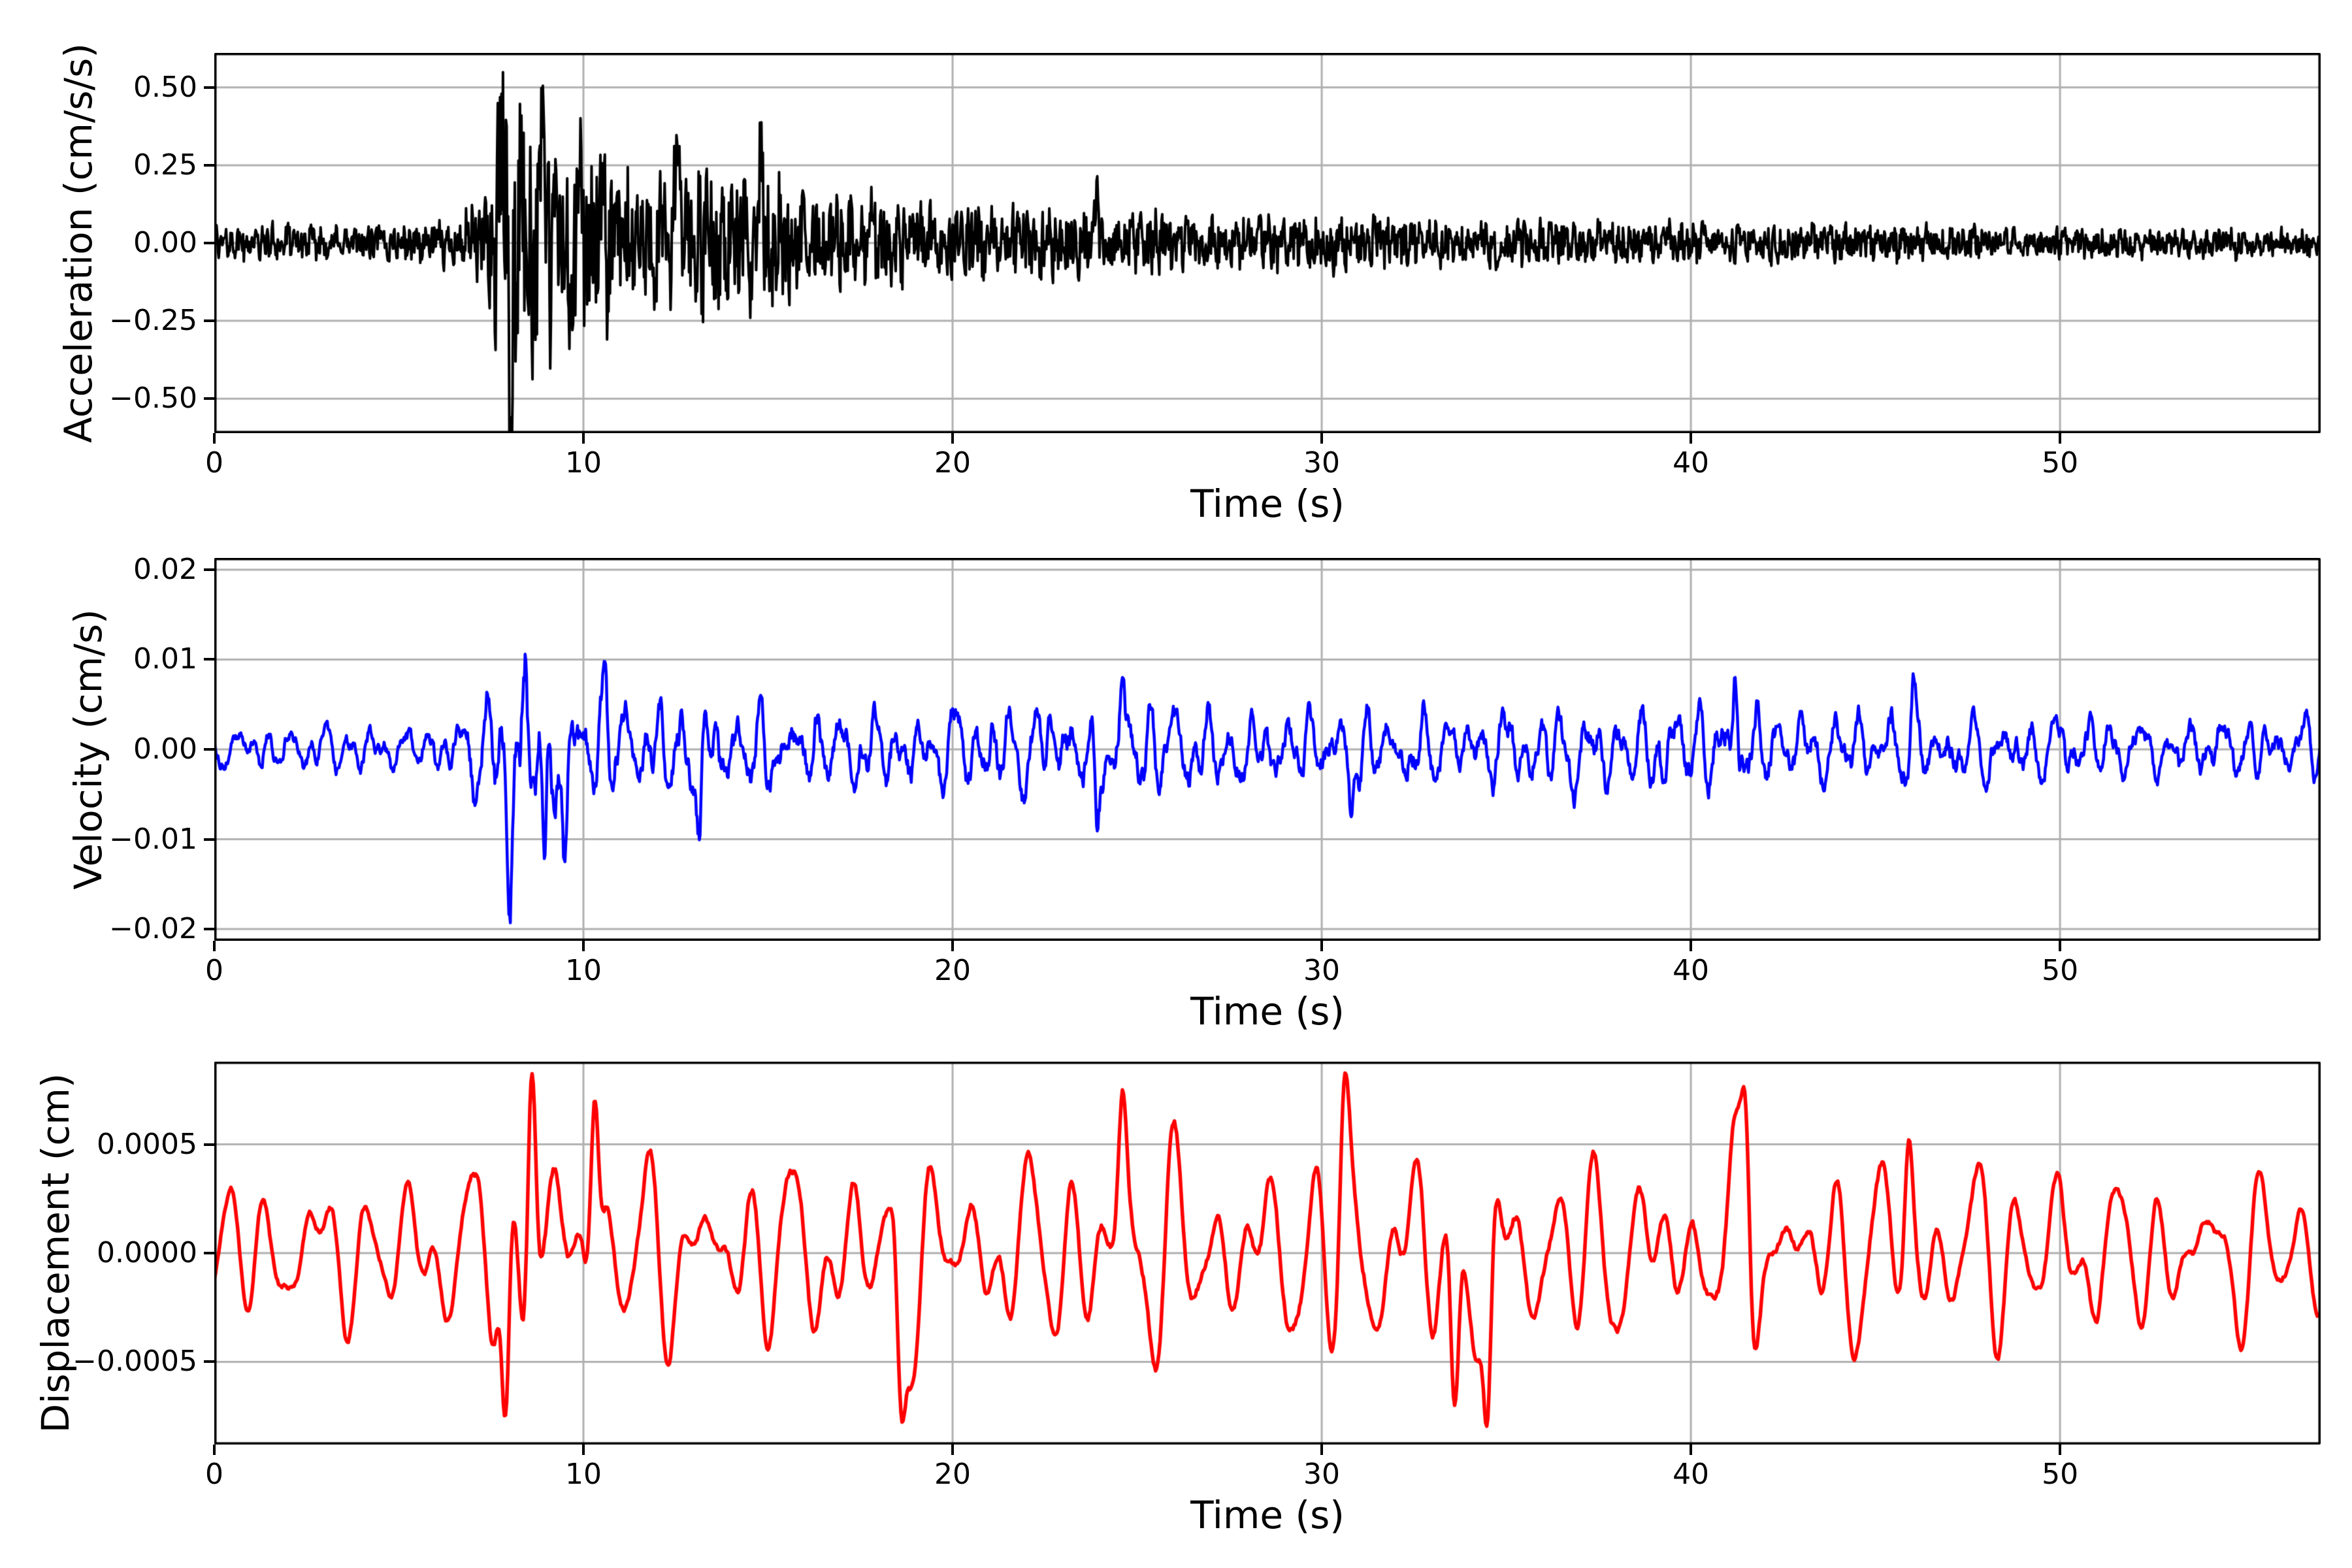  Describe the element at coordinates (1322, 463) in the screenshot. I see `acceleration-x-tick-label: 30` at that location.